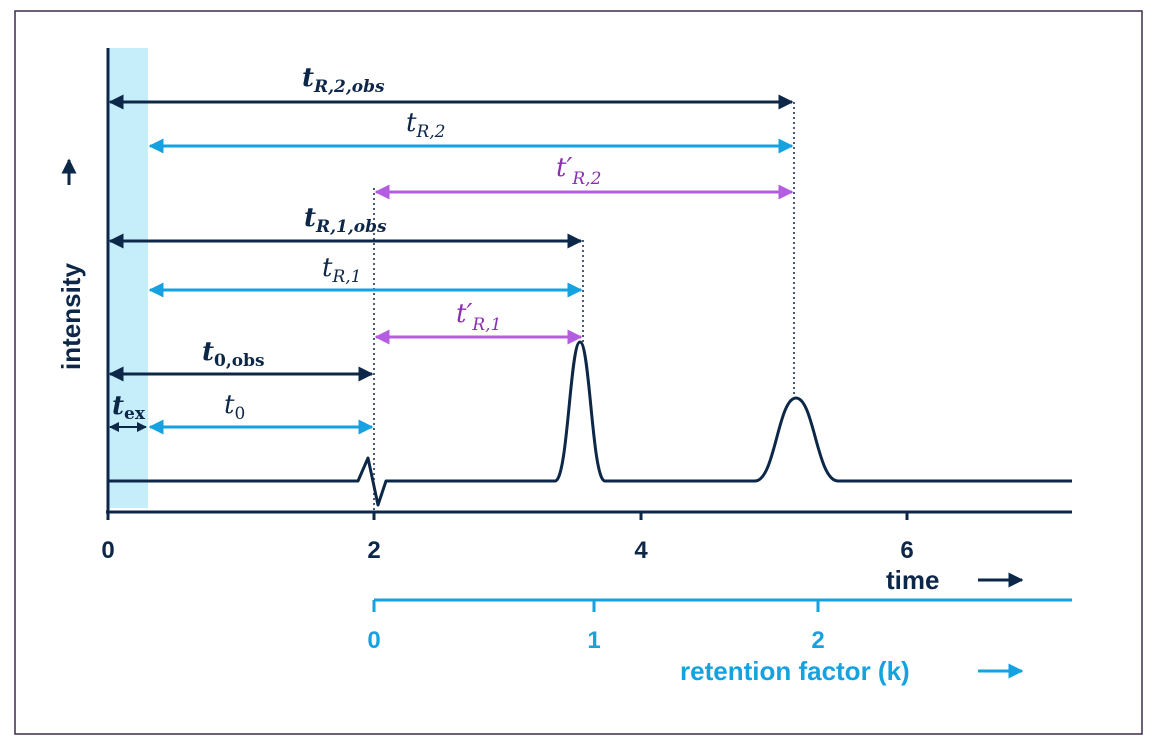 This screenshot has height=753, width=1164. I want to click on time-axis-label: time, so click(912, 580).